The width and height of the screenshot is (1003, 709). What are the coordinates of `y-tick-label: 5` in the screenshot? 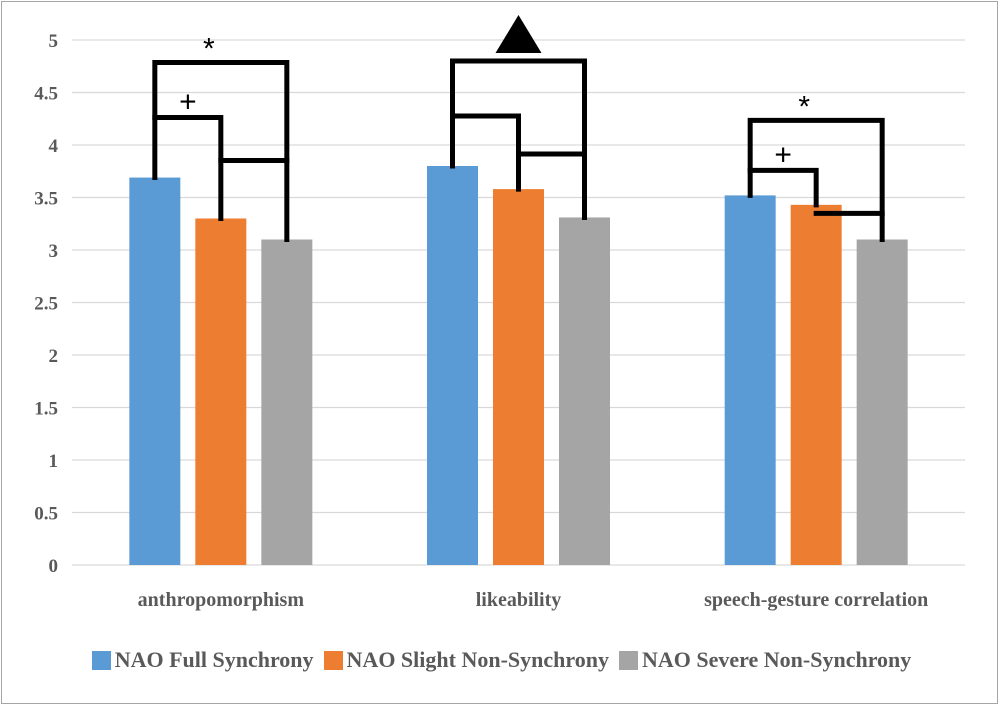 It's located at (54, 41).